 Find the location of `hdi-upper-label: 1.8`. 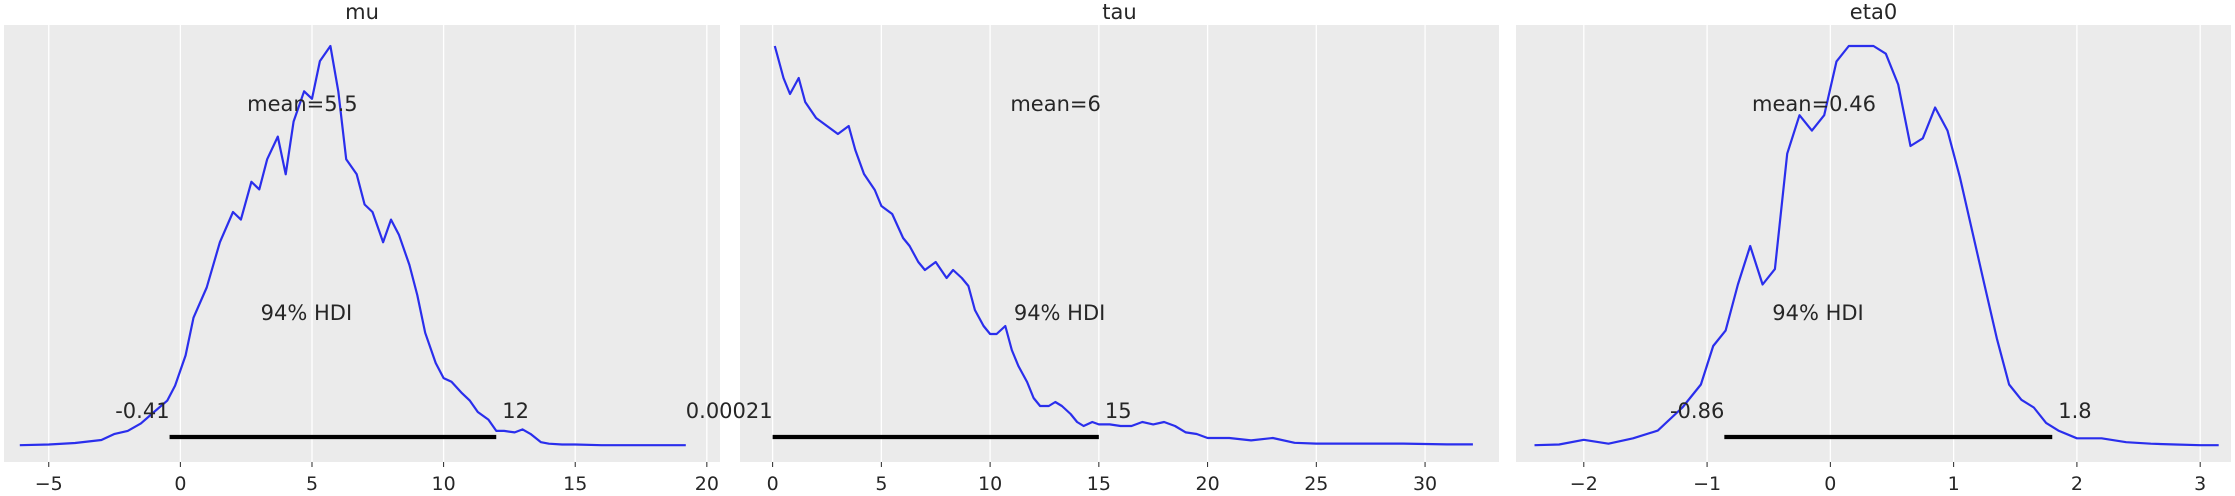

hdi-upper-label: 1.8 is located at coordinates (2074, 411).